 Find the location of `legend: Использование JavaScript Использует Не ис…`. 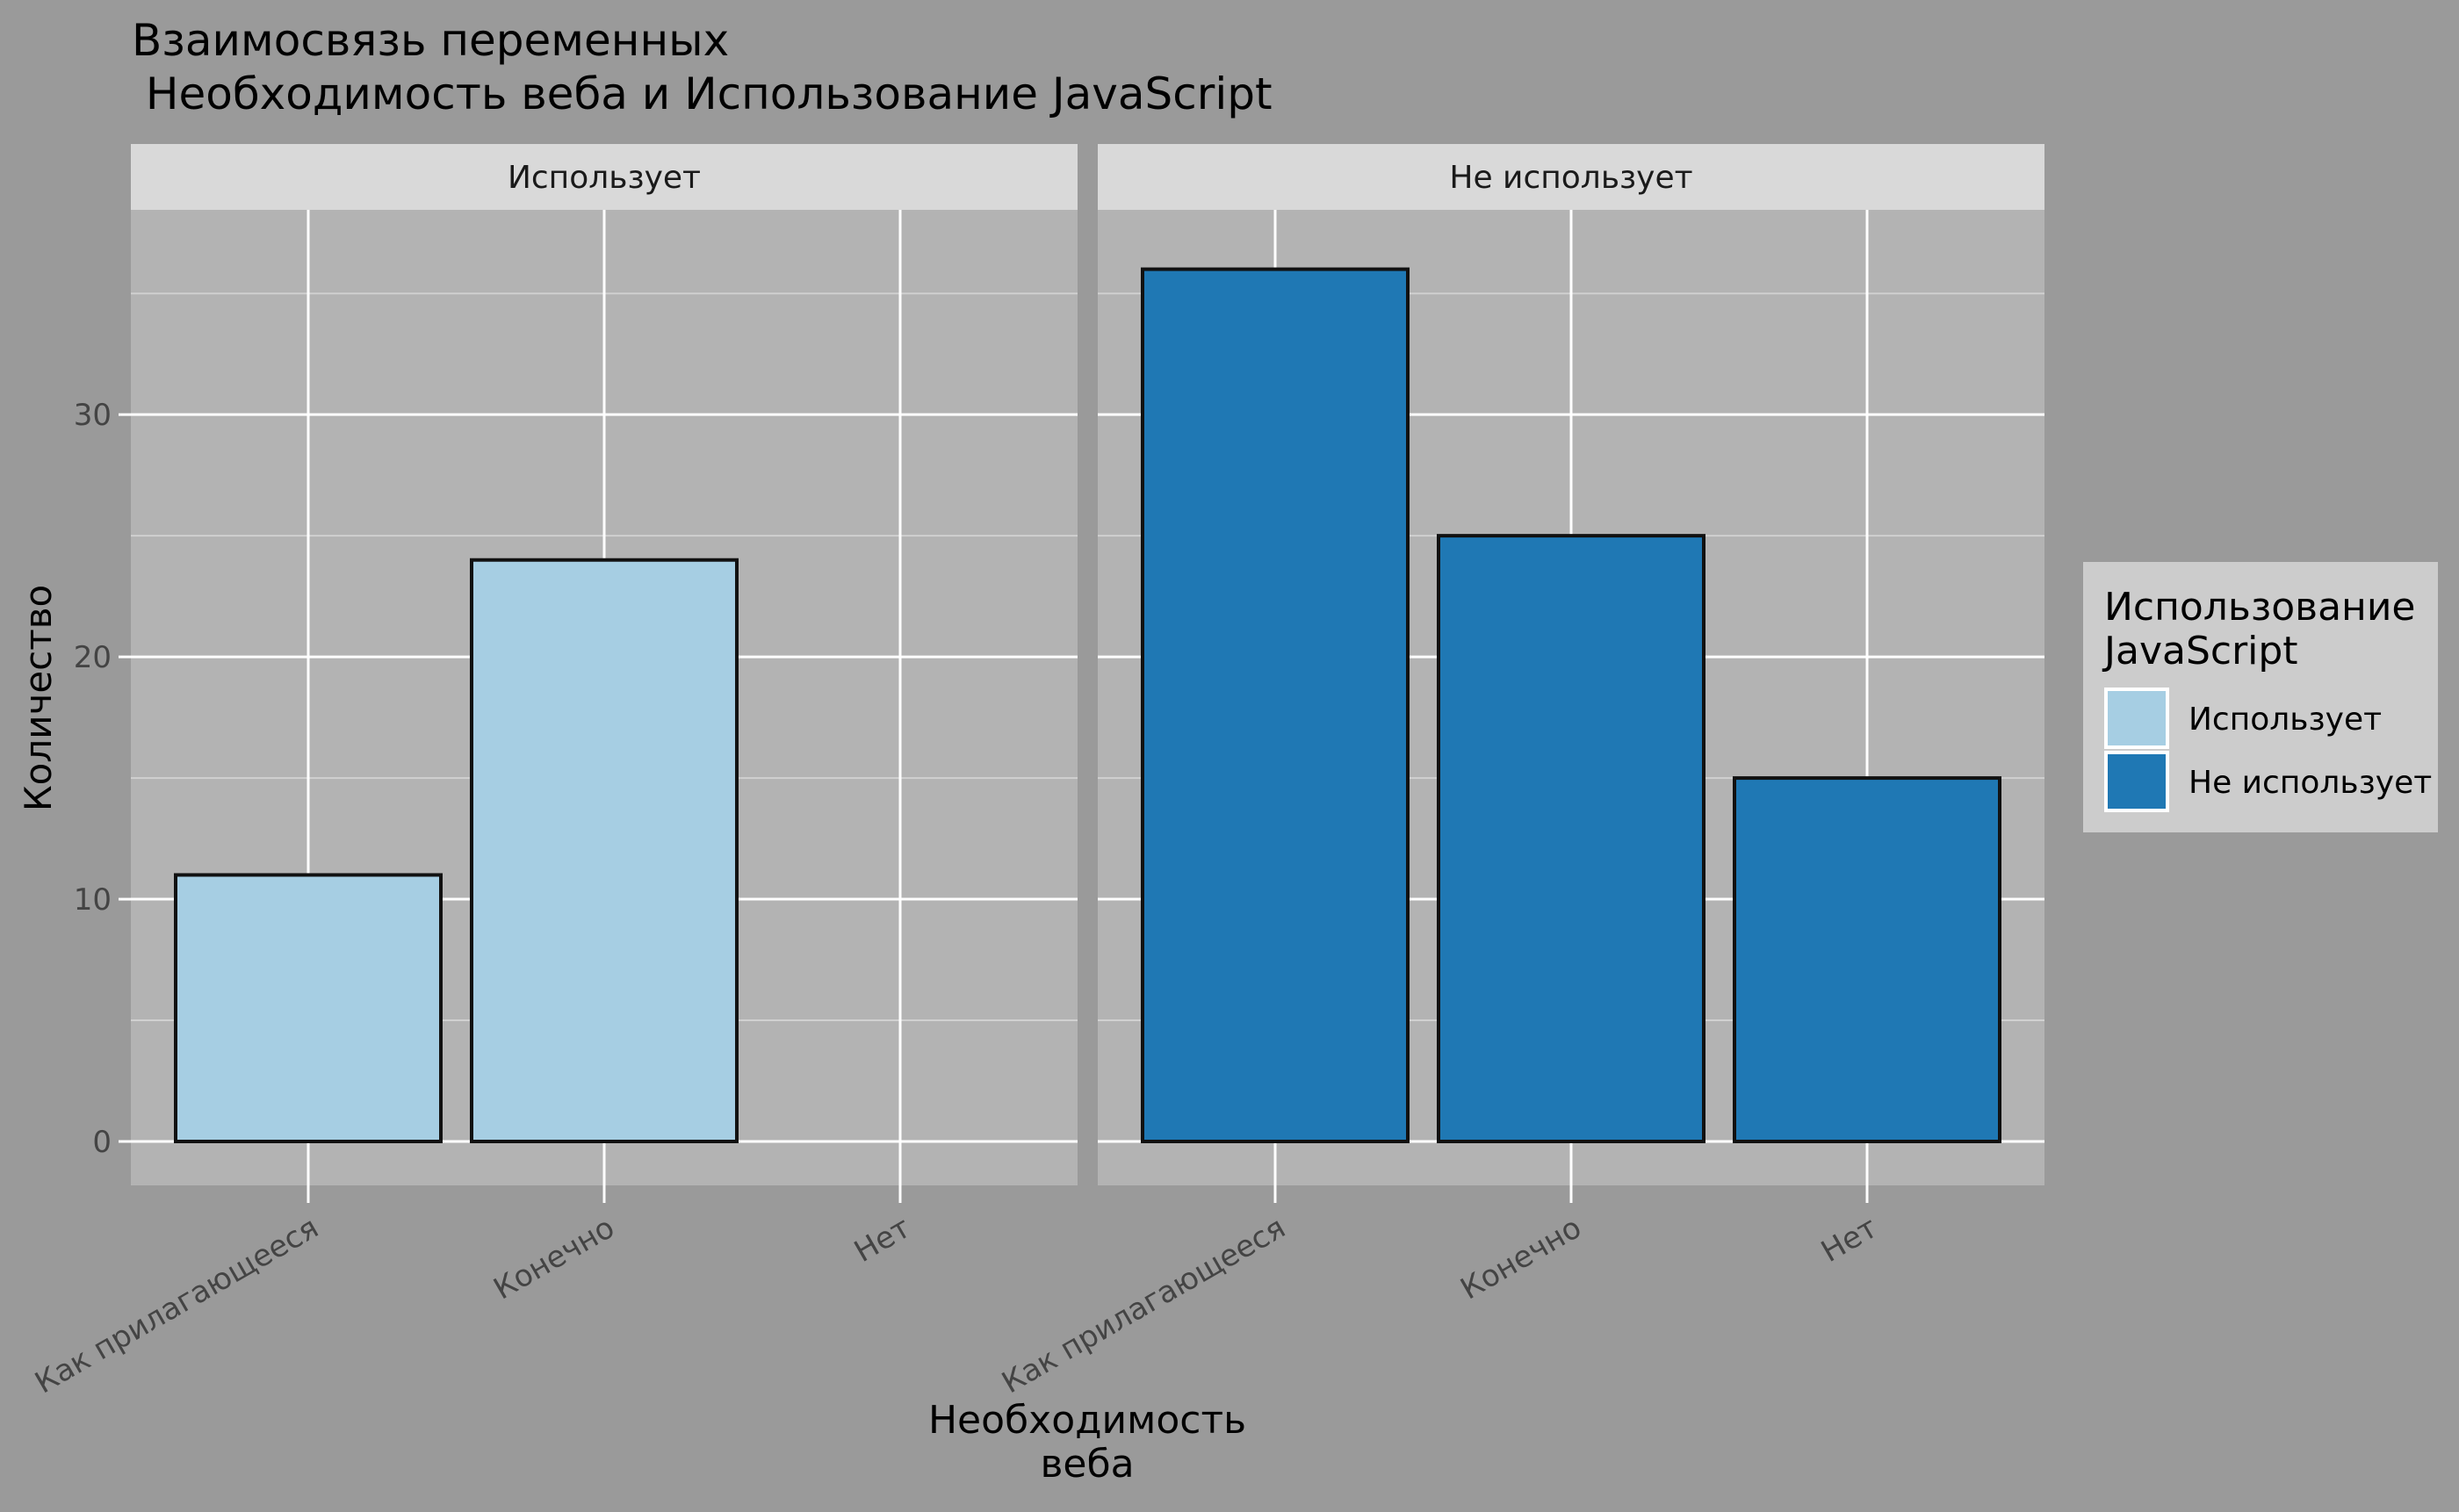

legend: Использование JavaScript Использует Не ис… is located at coordinates (2260, 697).